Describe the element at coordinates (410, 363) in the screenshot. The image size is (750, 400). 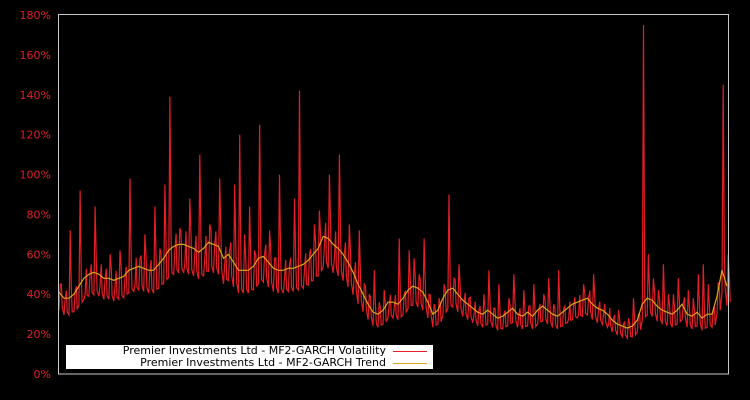
I see `legend-swatch-trend` at that location.